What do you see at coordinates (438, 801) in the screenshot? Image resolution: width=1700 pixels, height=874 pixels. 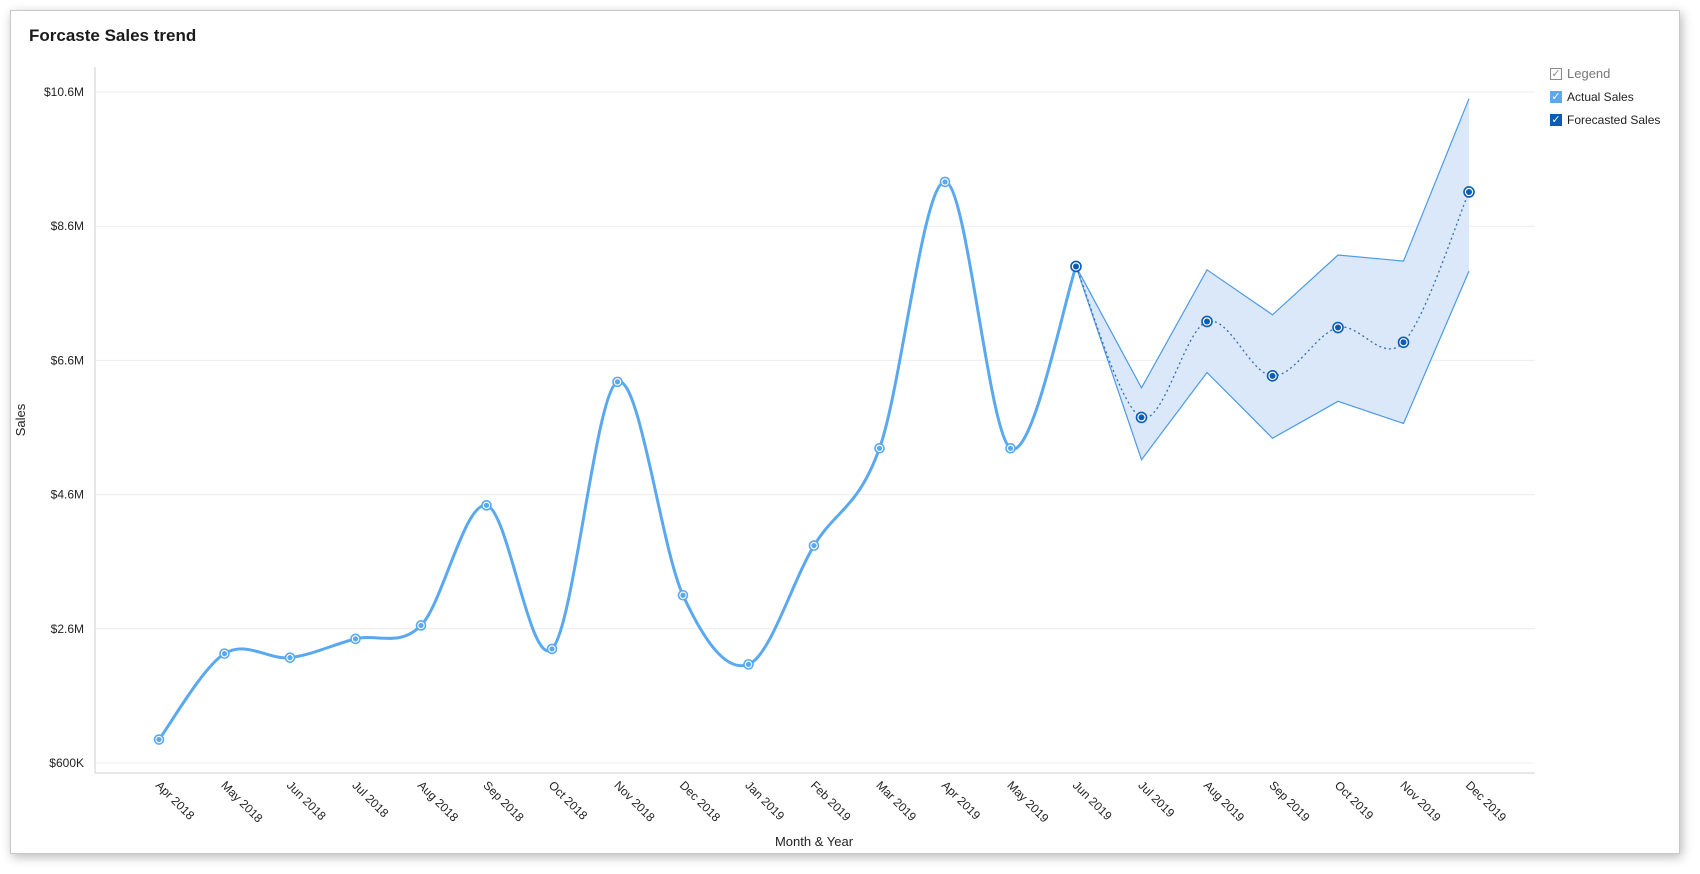 I see `x-tick-label: Aug 2018` at bounding box center [438, 801].